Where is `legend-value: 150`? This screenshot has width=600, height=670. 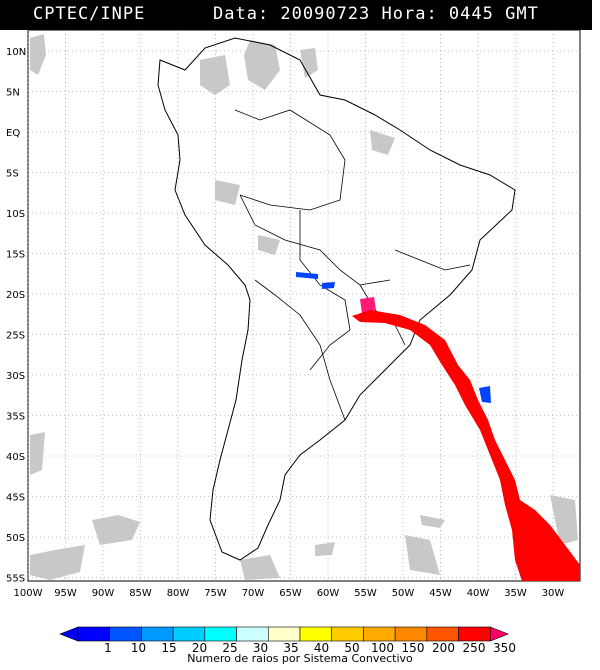
legend-value: 150 is located at coordinates (413, 648).